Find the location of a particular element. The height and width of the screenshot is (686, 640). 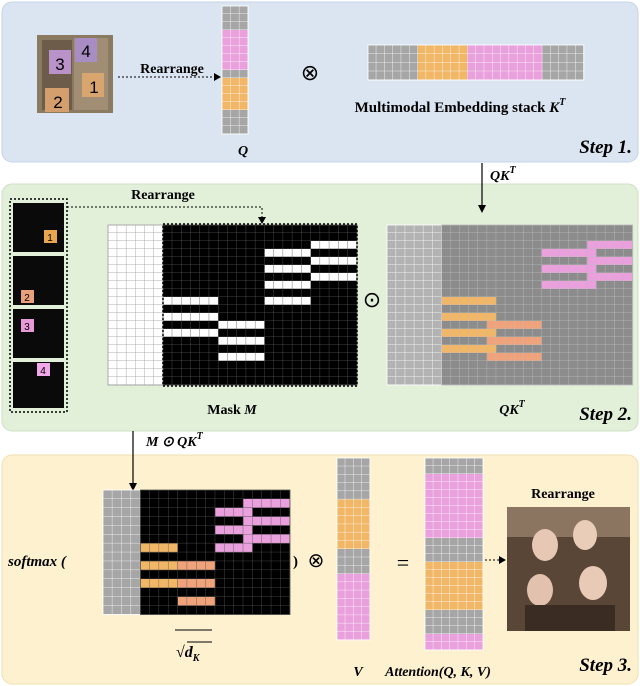

mask-qk-text: M ⊙ QK is located at coordinates (171, 442).